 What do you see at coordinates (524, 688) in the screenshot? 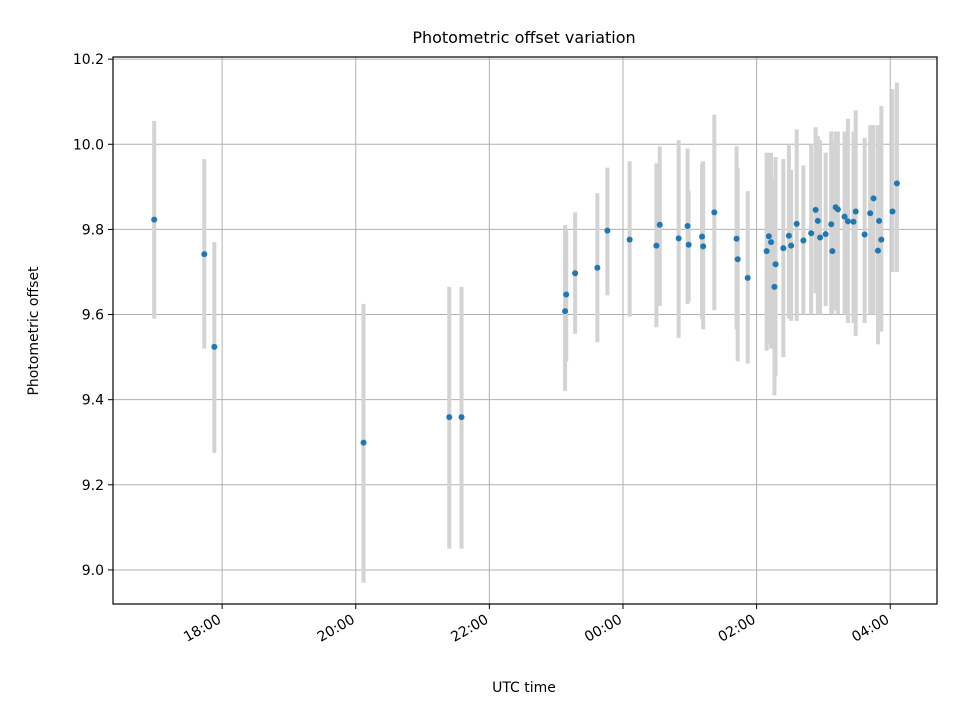
I see `x-axis-label: UTC time` at bounding box center [524, 688].